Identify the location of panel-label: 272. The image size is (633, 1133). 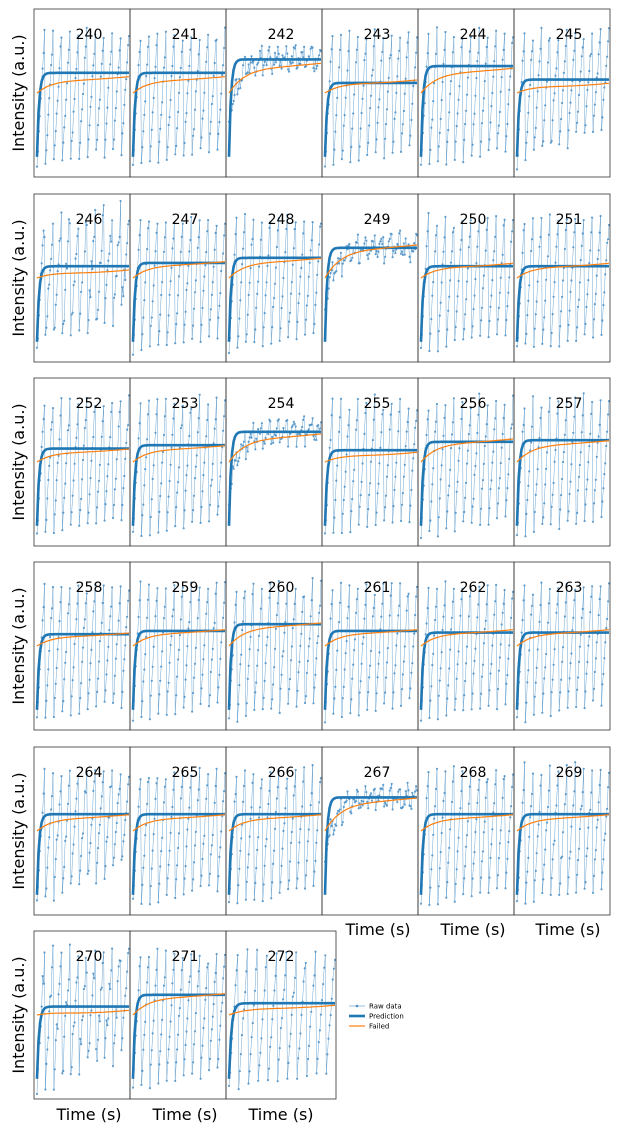
(281, 957).